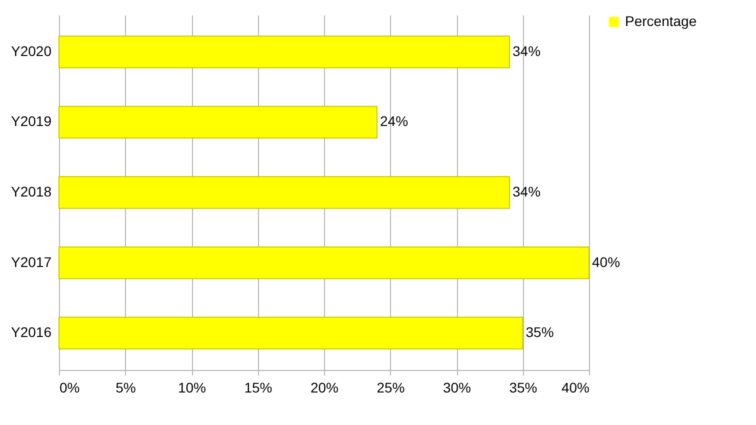 The image size is (756, 425). What do you see at coordinates (31, 192) in the screenshot?
I see `y-tick-label: Y2018` at bounding box center [31, 192].